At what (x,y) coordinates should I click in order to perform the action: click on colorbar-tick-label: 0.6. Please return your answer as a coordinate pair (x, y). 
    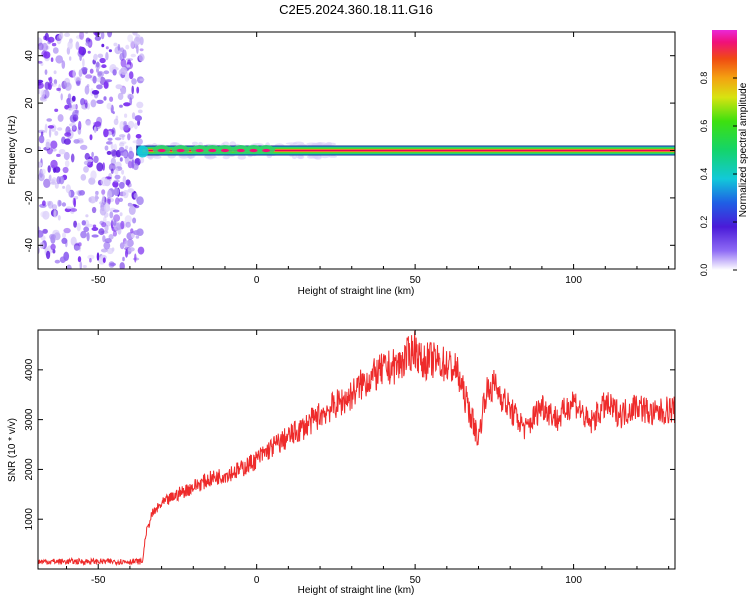
    Looking at the image, I should click on (704, 126).